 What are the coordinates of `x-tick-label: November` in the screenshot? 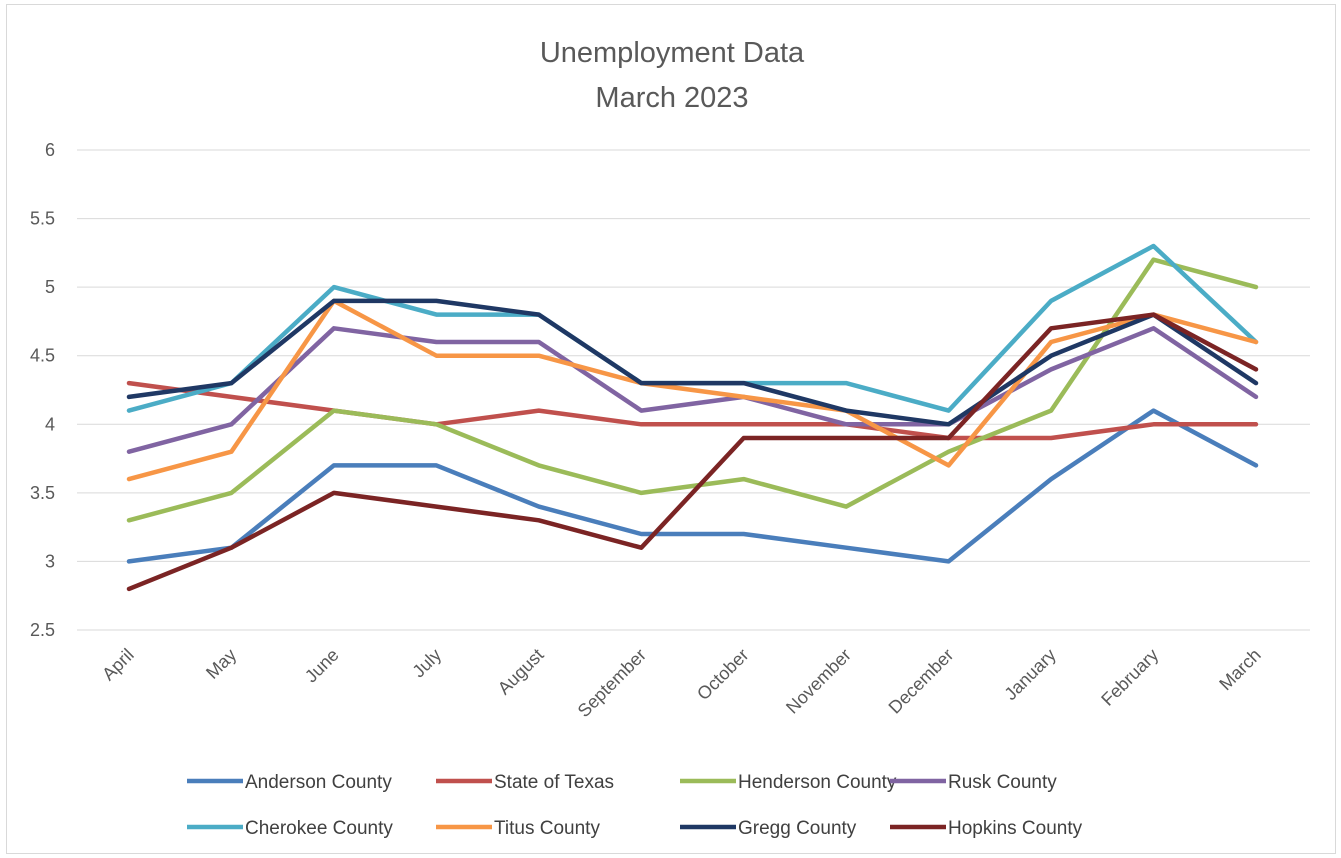 It's located at (818, 681).